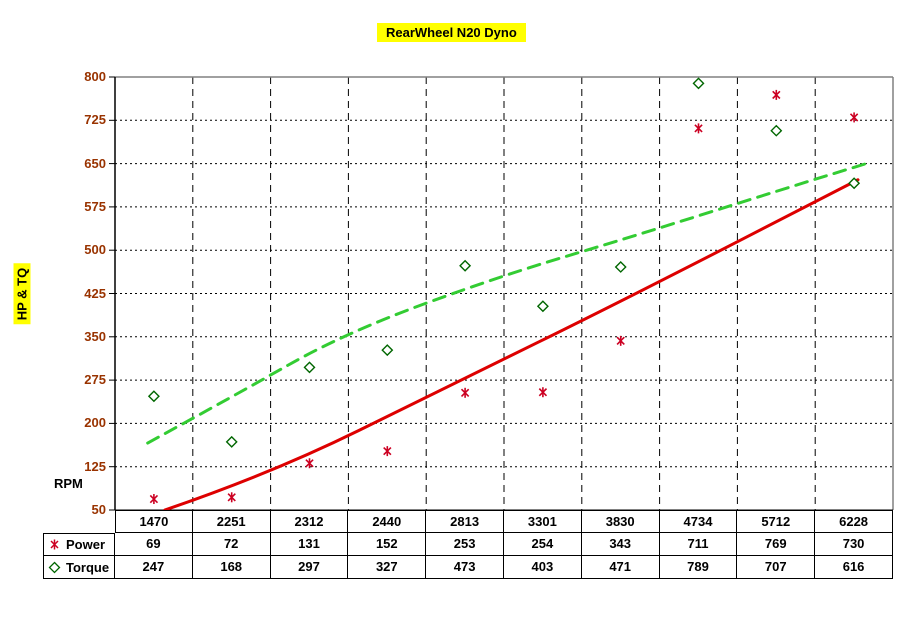 The height and width of the screenshot is (621, 909). I want to click on series-label-power: Power, so click(79, 544).